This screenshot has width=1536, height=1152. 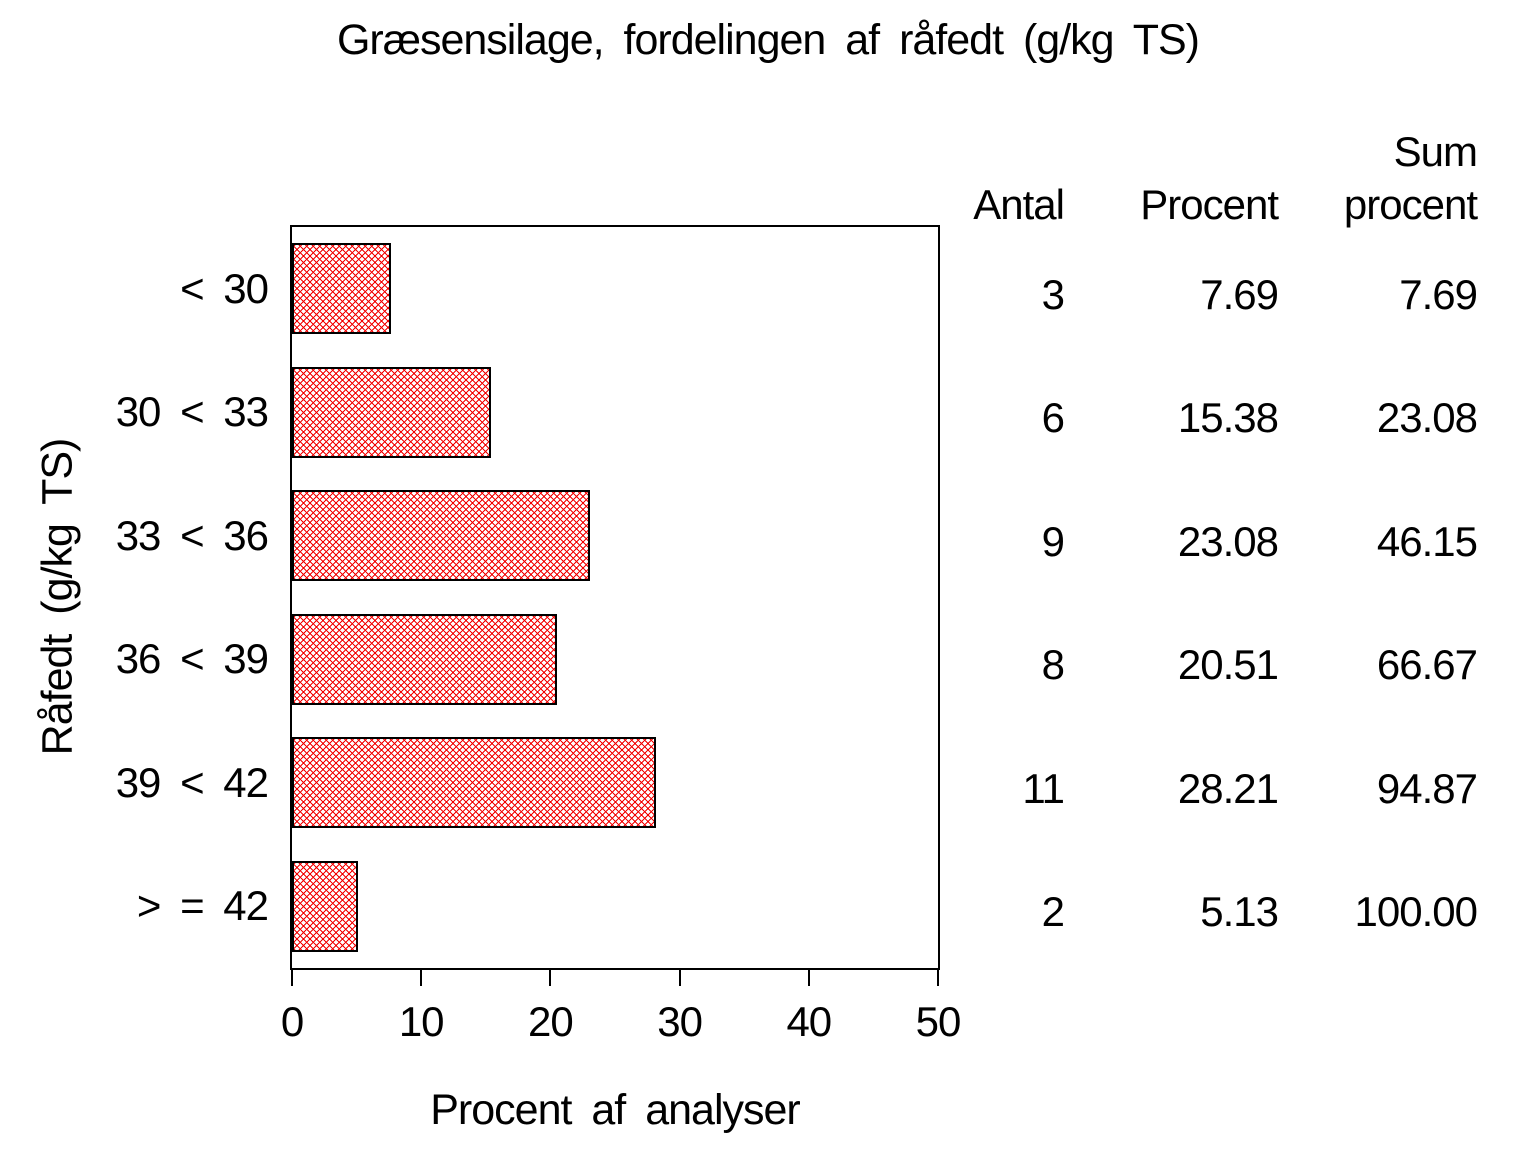 I want to click on table-cell-r5-c2: 100.00, so click(x=1416, y=912).